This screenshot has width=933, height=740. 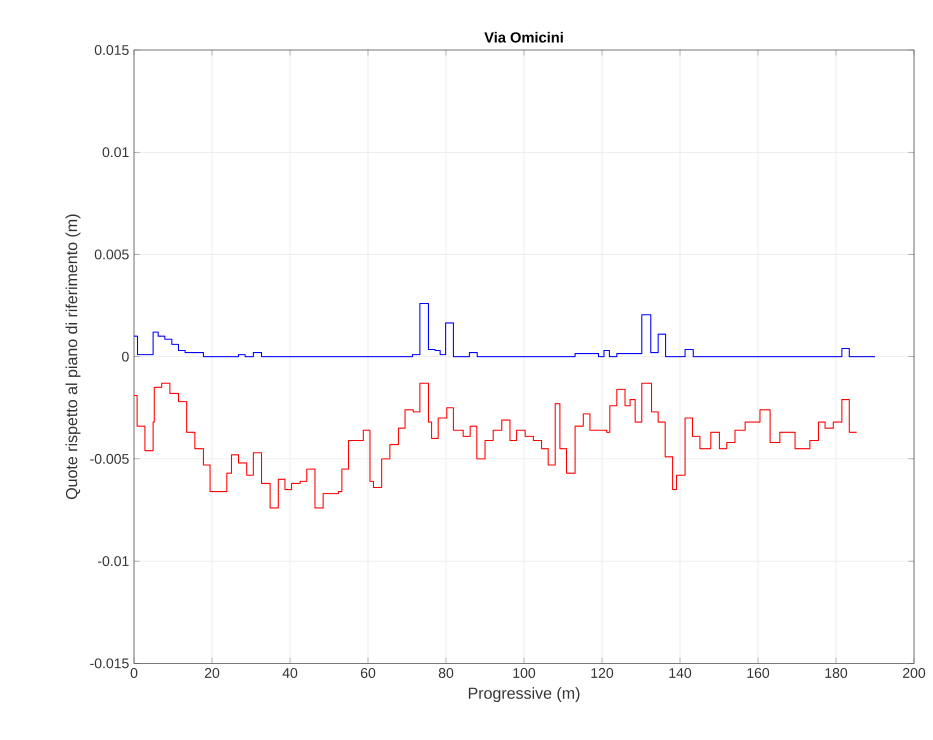 I want to click on x-tick-label: 120, so click(x=602, y=673).